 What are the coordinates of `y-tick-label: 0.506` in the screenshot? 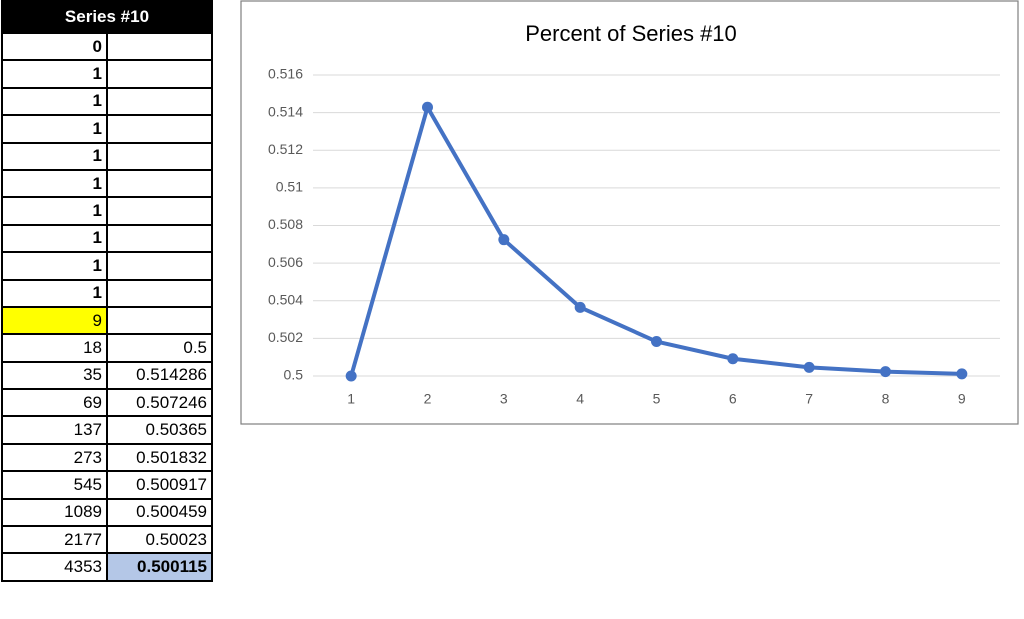 It's located at (285, 262).